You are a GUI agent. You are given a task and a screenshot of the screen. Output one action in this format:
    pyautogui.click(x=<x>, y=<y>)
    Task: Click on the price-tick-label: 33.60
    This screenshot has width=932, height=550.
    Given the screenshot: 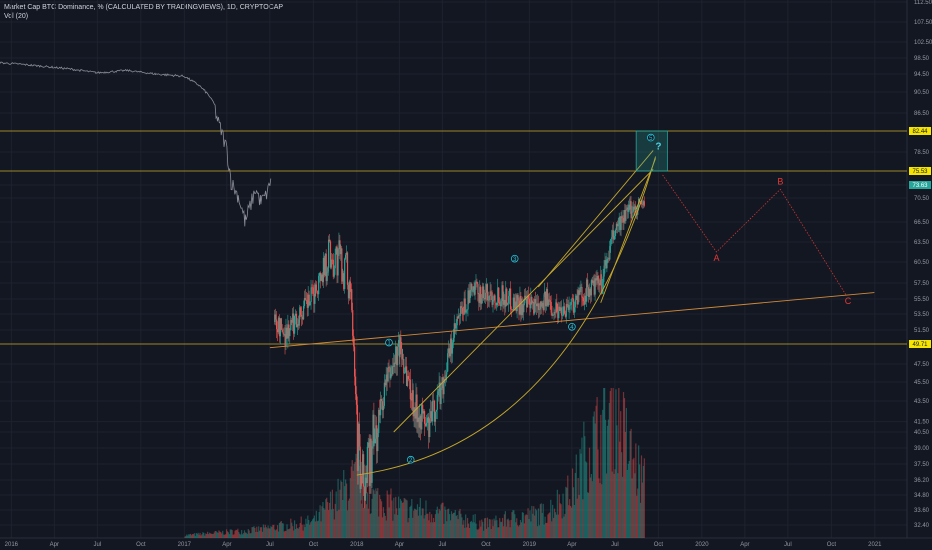 What is the action you would take?
    pyautogui.click(x=922, y=511)
    